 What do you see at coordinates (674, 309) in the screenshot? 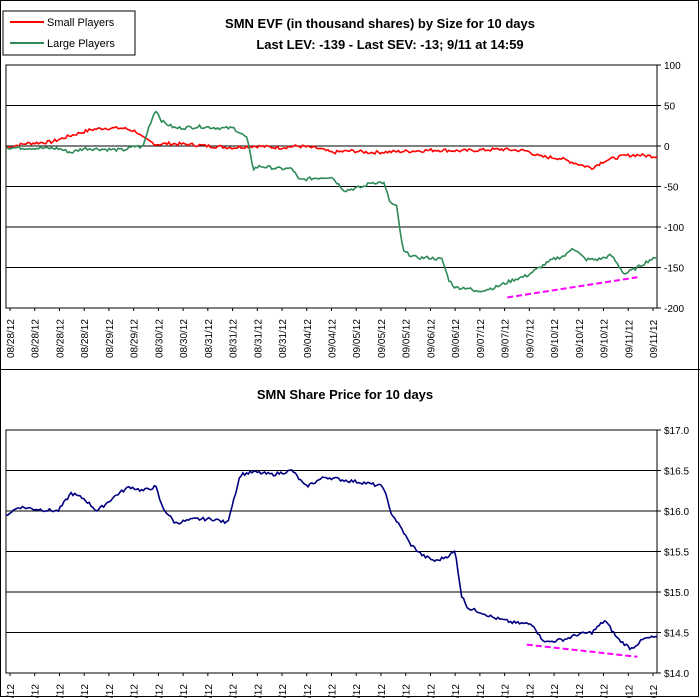
I see `top-ytick-label: -200` at bounding box center [674, 309].